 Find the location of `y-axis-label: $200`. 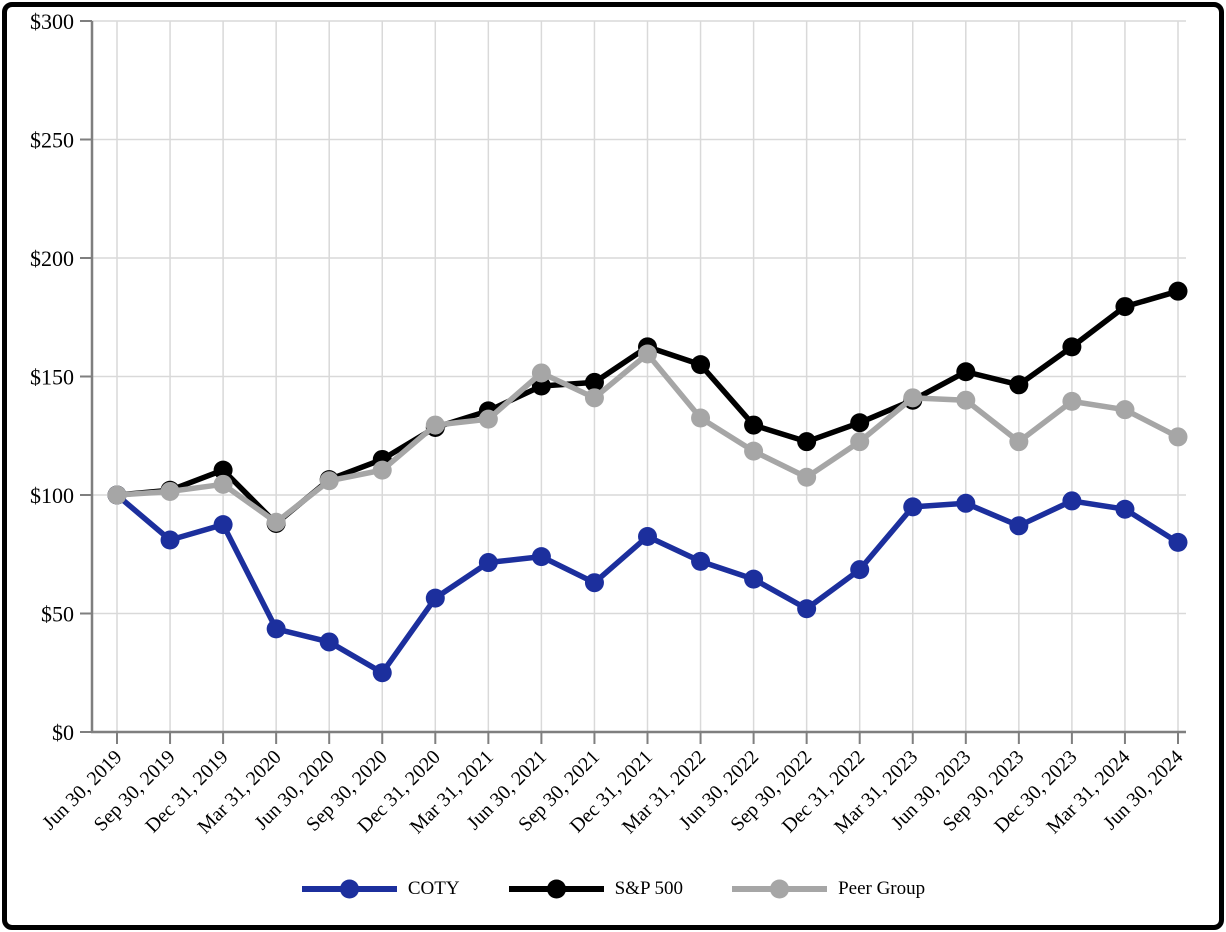

y-axis-label: $200 is located at coordinates (52, 258).